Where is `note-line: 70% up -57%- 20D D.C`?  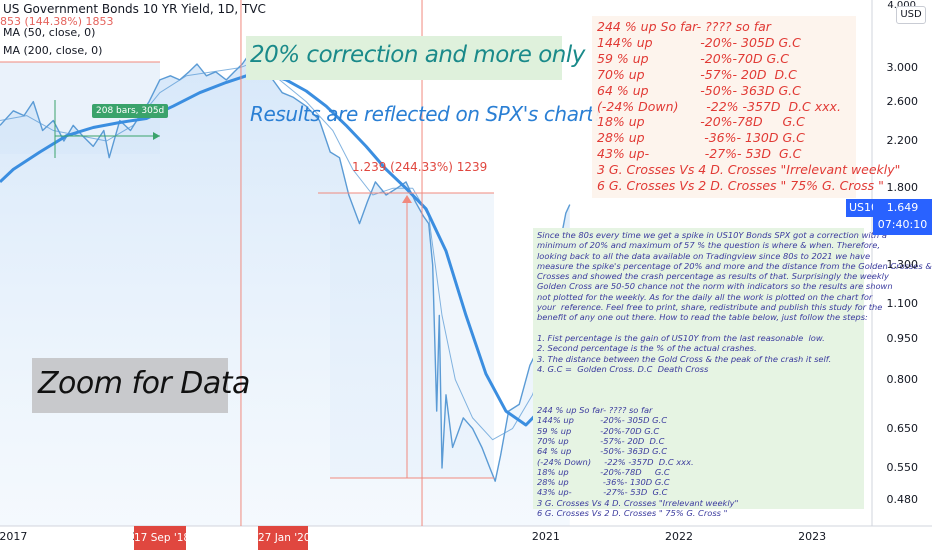
note-line: 70% up -57%- 20D D.C is located at coordinates (601, 440).